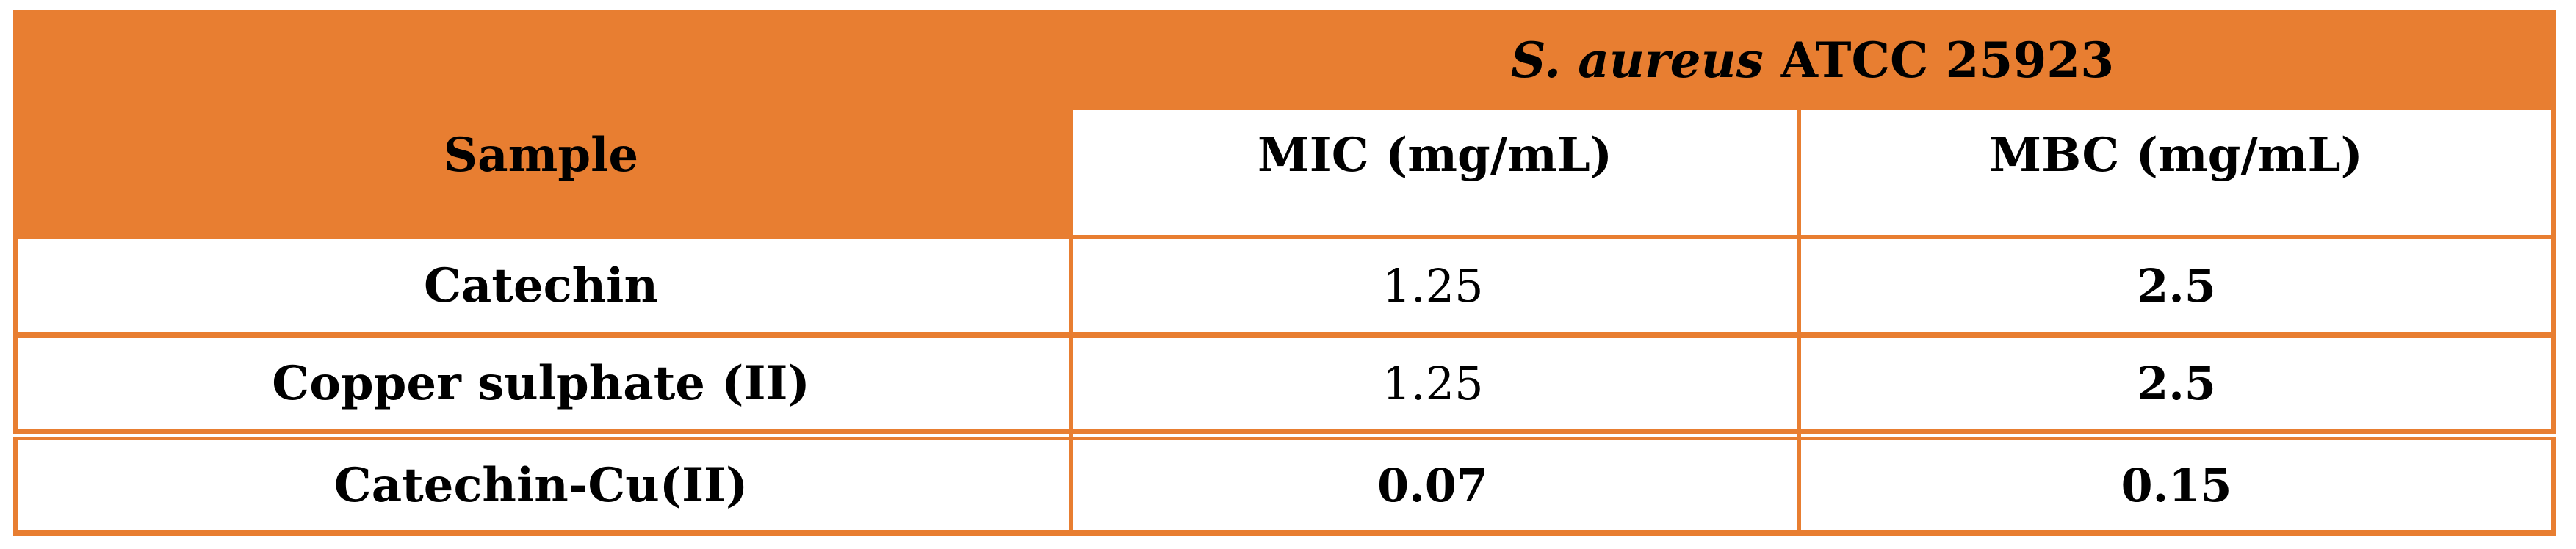 Image resolution: width=2576 pixels, height=549 pixels. I want to click on sample-name: Copper sulphate (II), so click(541, 383).